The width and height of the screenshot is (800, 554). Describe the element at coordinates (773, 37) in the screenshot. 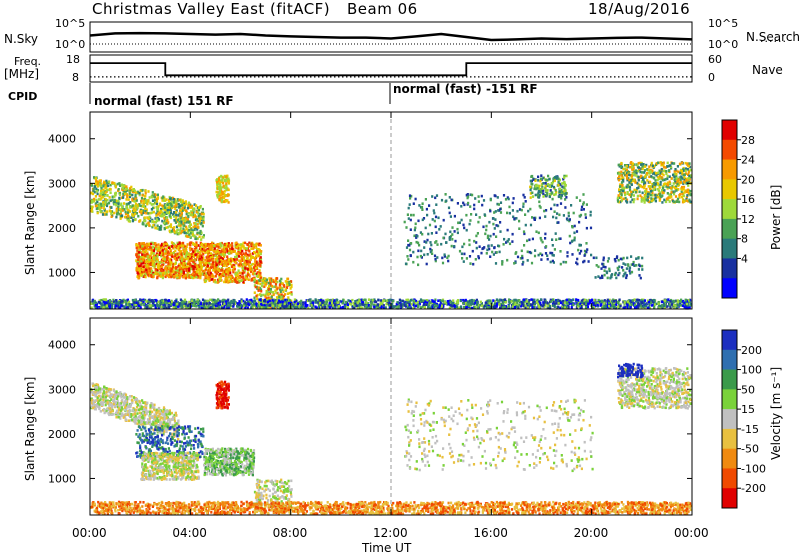

I see `nsearch-label: N.Search` at that location.